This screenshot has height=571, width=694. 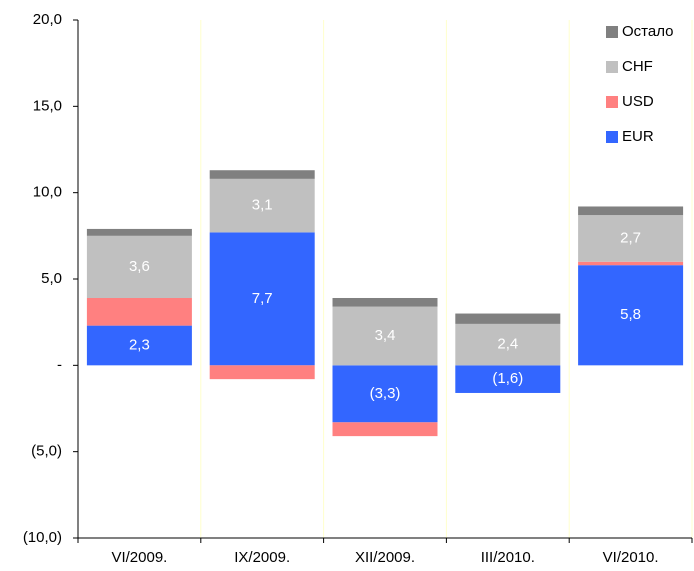 I want to click on y-tick-label: 5,0, so click(x=51, y=278).